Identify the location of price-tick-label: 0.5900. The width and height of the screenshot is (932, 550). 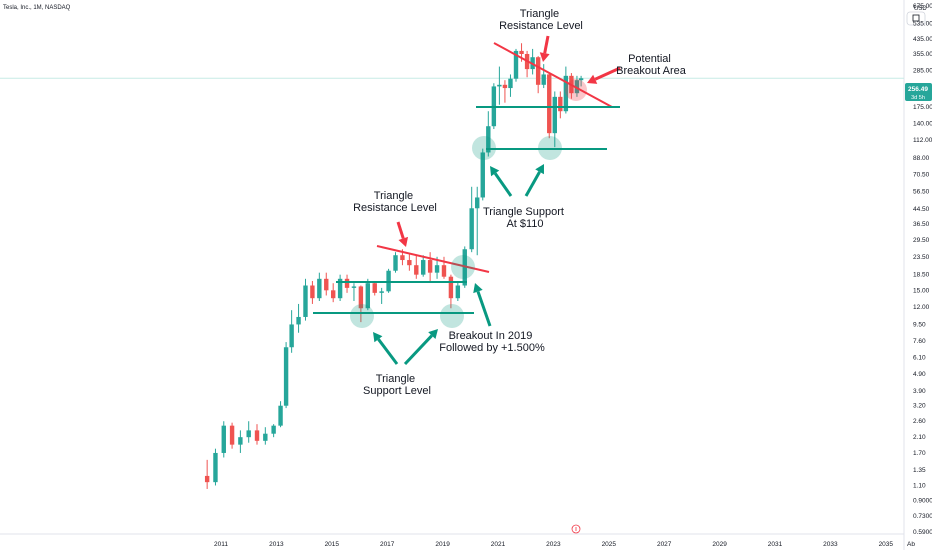
(922, 532).